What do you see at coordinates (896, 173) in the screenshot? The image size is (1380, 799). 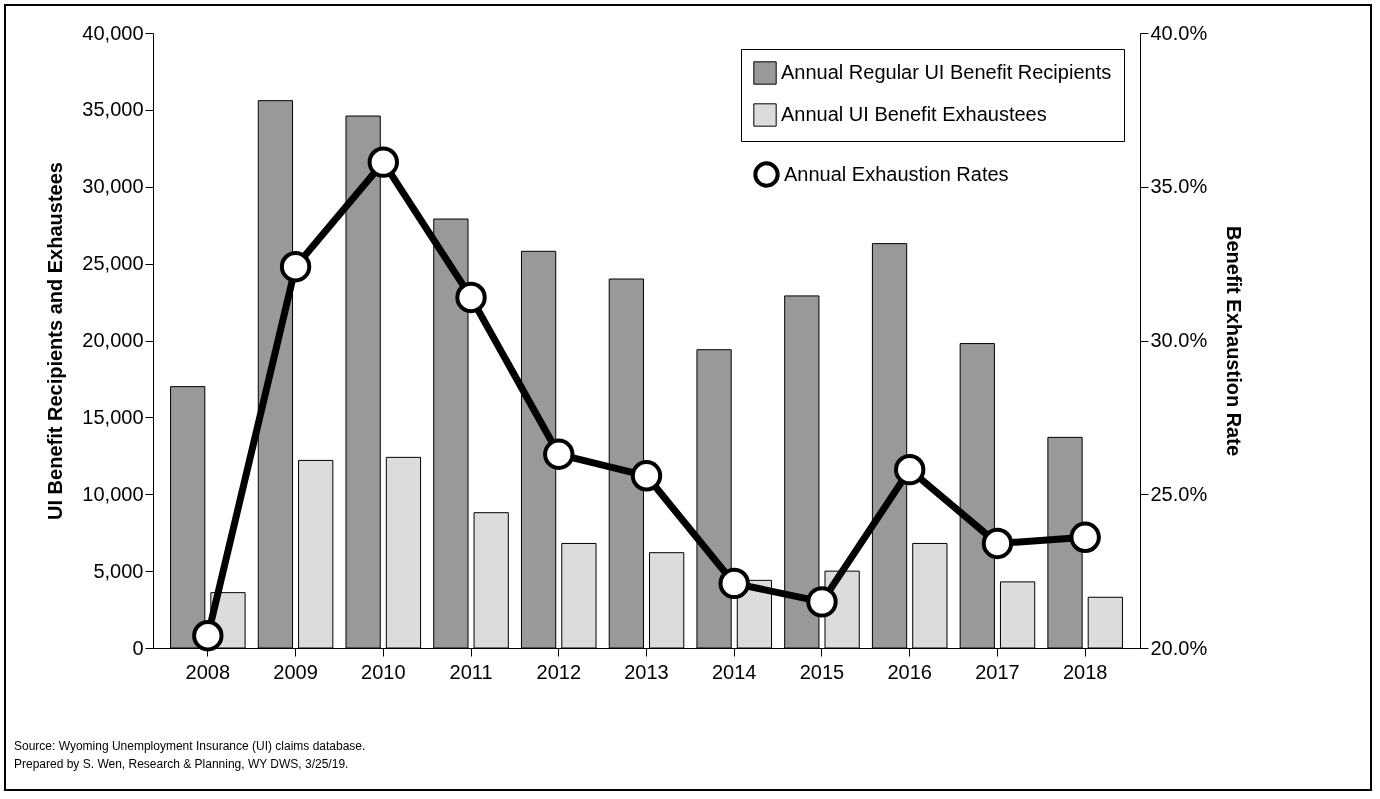 I see `legend-label: Annual Exhaustion Rates` at bounding box center [896, 173].